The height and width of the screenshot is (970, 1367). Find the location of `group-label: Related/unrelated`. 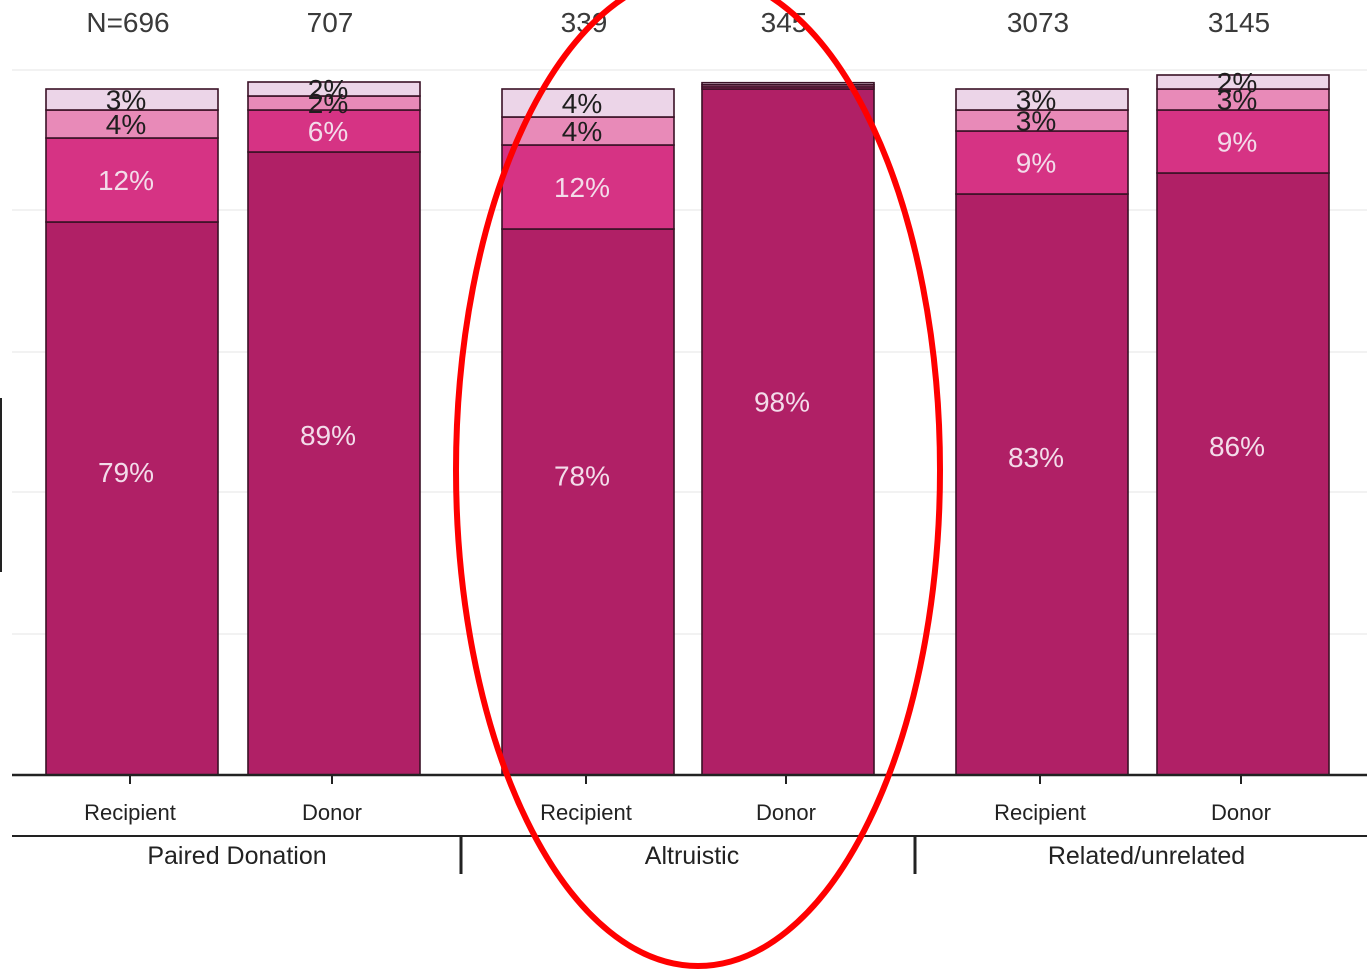

group-label: Related/unrelated is located at coordinates (1146, 856).